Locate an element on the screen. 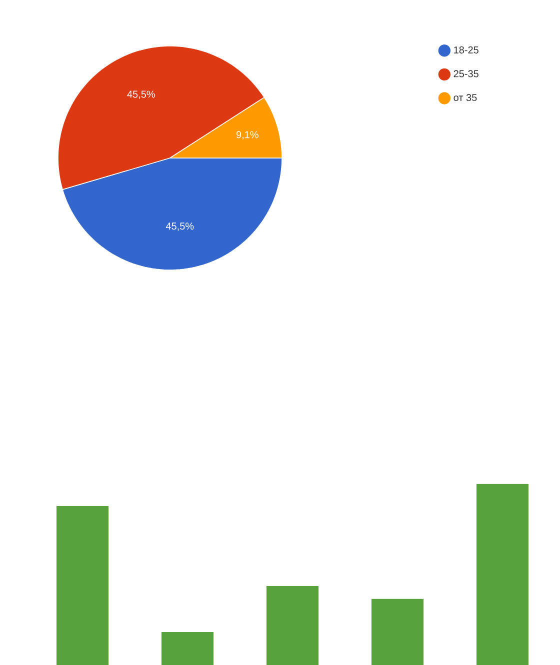 The height and width of the screenshot is (665, 560). data-label: 9,1% is located at coordinates (247, 135).